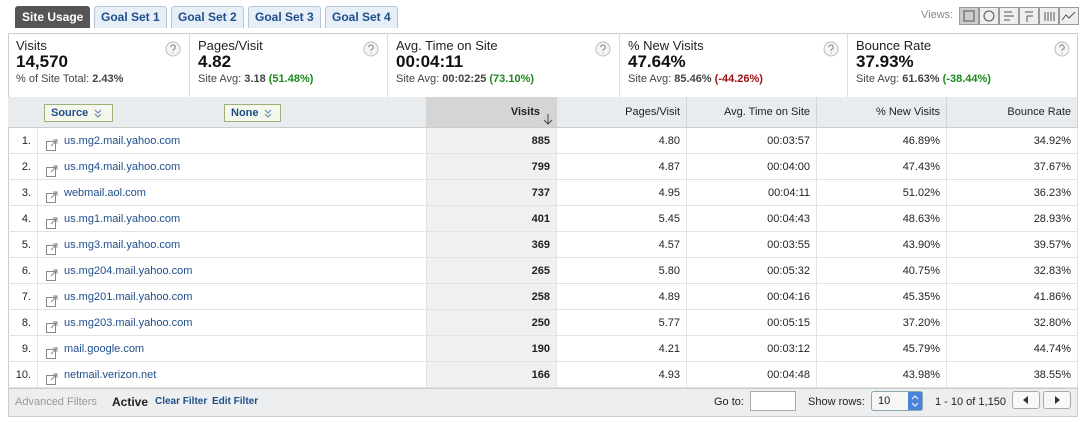 Image resolution: width=1086 pixels, height=422 pixels. Describe the element at coordinates (23, 271) in the screenshot. I see `row-index: 6.` at that location.